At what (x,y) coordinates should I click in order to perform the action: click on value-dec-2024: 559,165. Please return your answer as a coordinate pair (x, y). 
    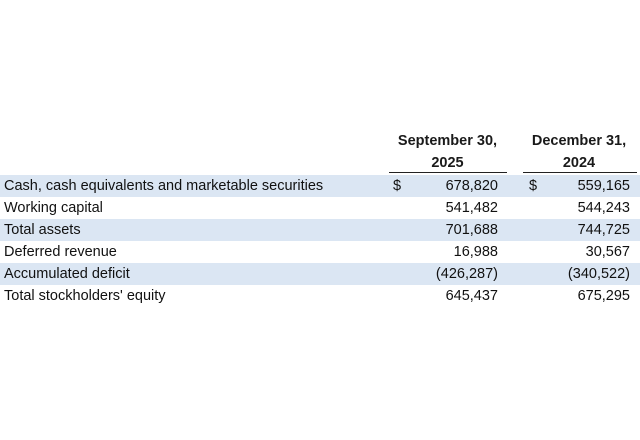
    Looking at the image, I should click on (603, 186).